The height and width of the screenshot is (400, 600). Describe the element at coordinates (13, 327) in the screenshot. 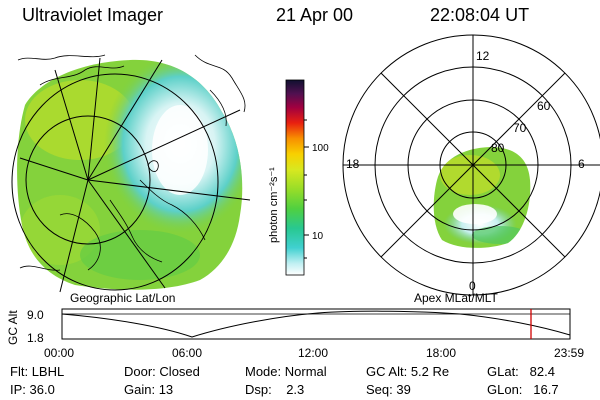

I see `alt-ylabel: GC Alt` at that location.